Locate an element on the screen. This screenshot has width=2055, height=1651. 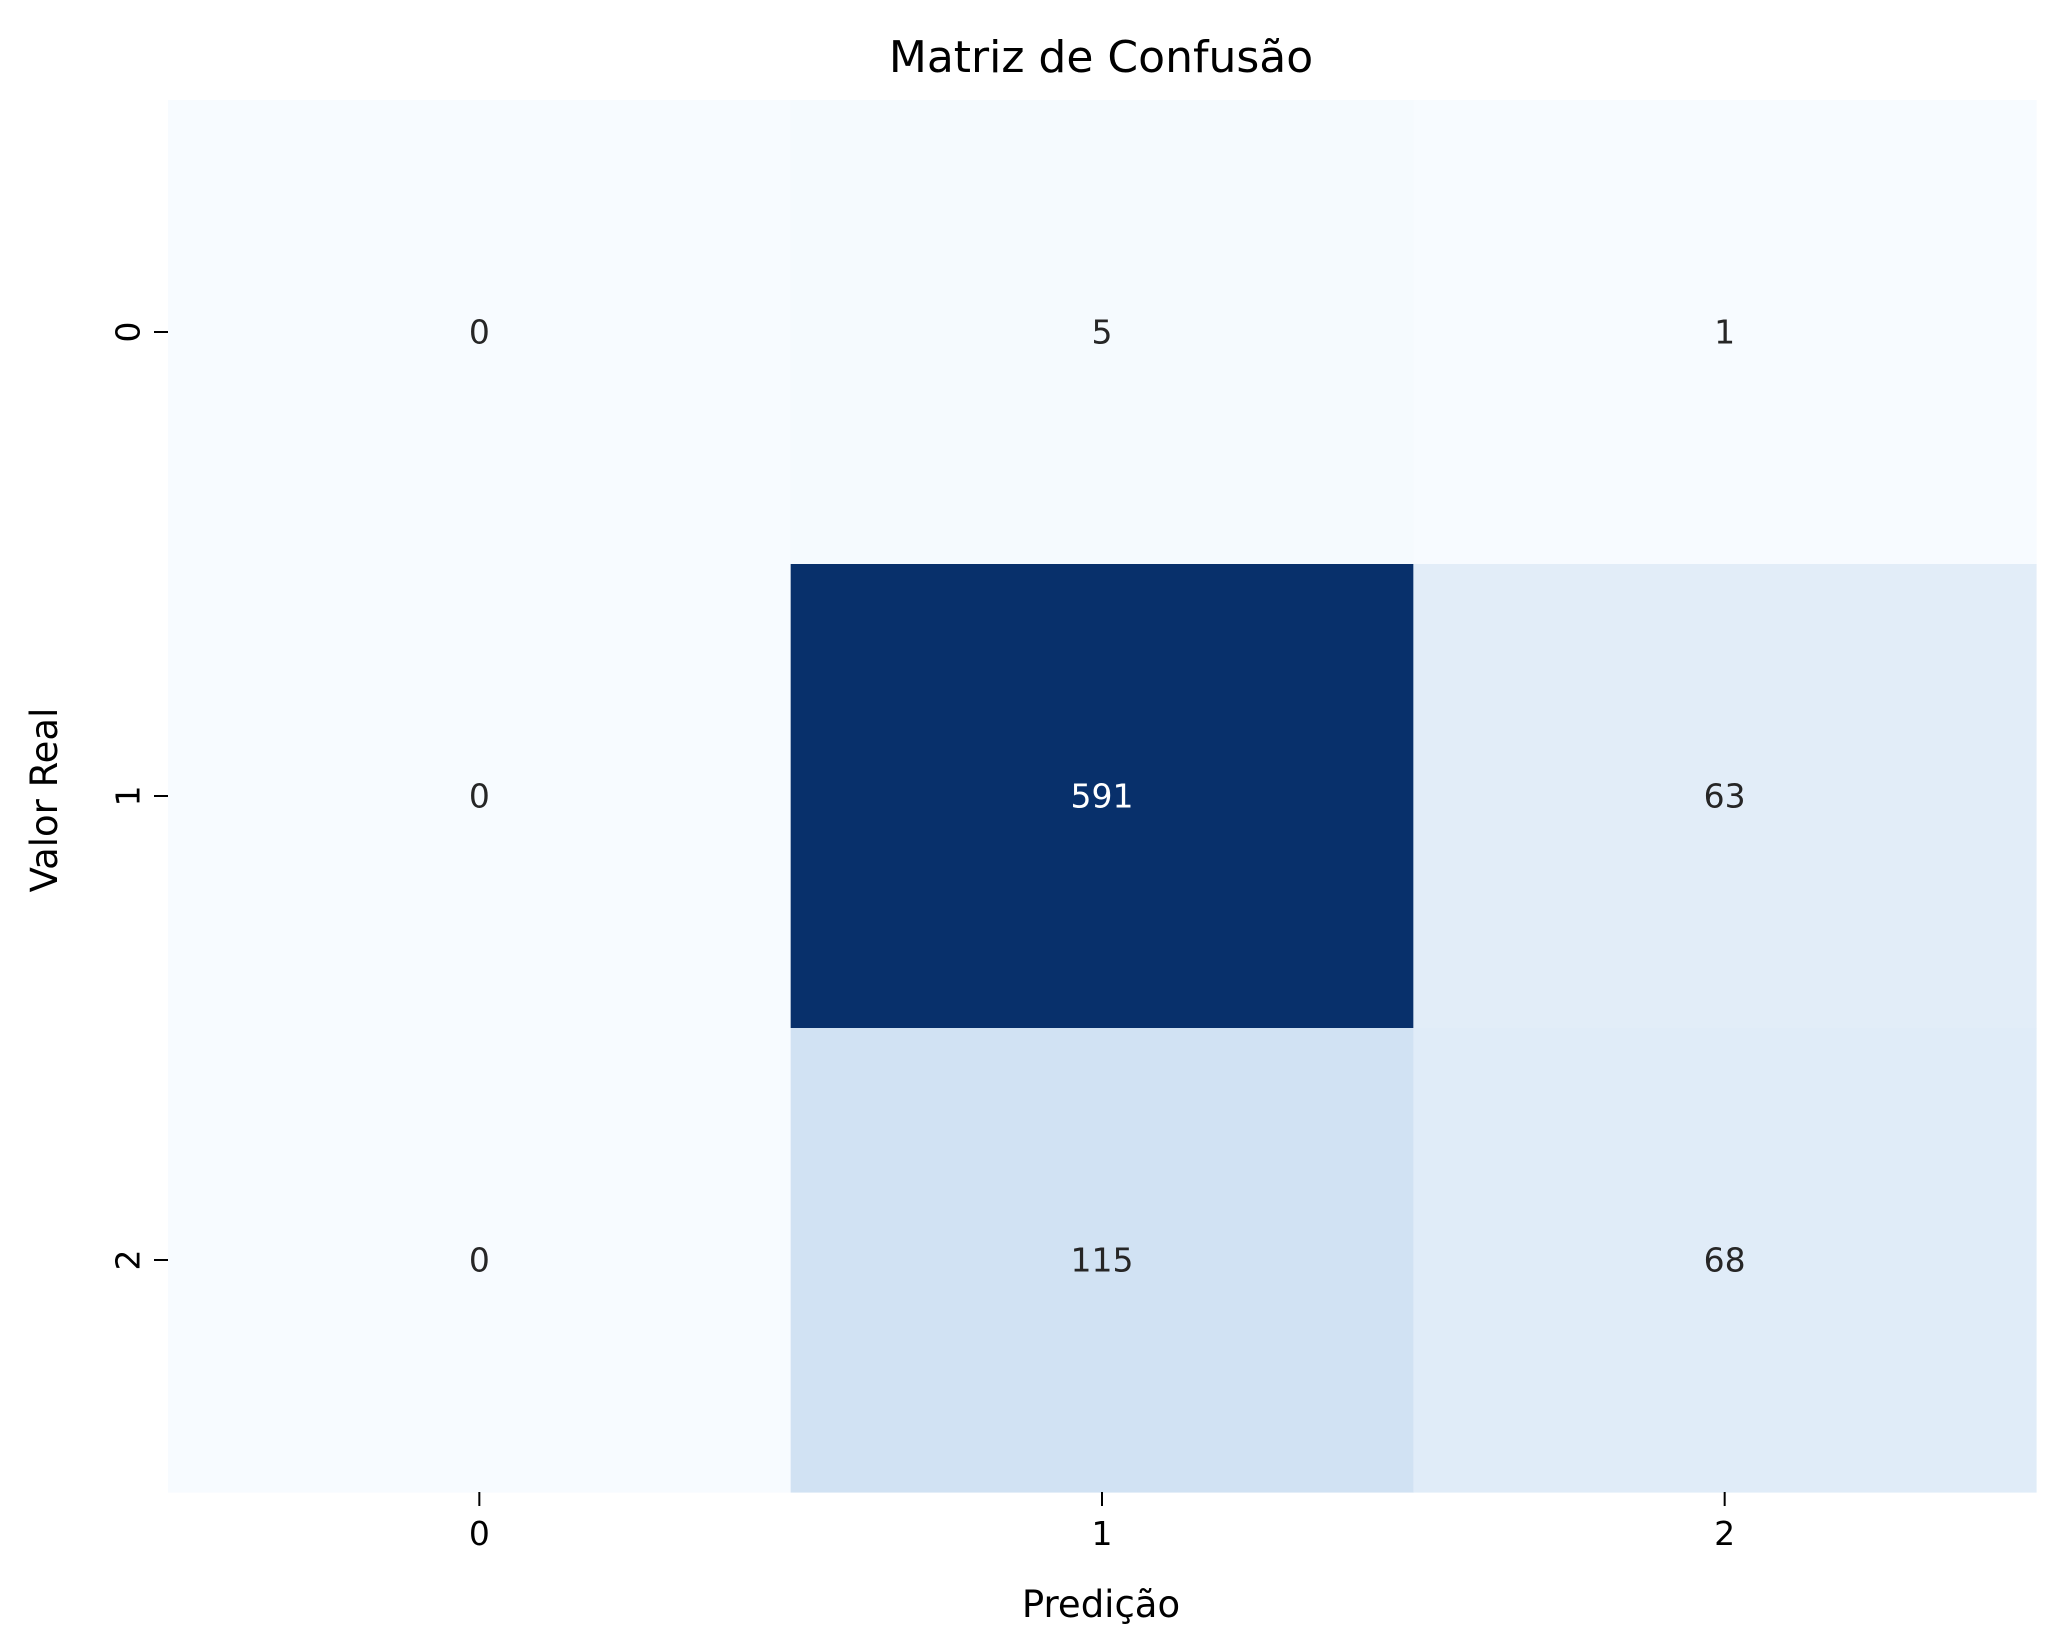
cell-value-2-1: 115 is located at coordinates (1102, 1260).